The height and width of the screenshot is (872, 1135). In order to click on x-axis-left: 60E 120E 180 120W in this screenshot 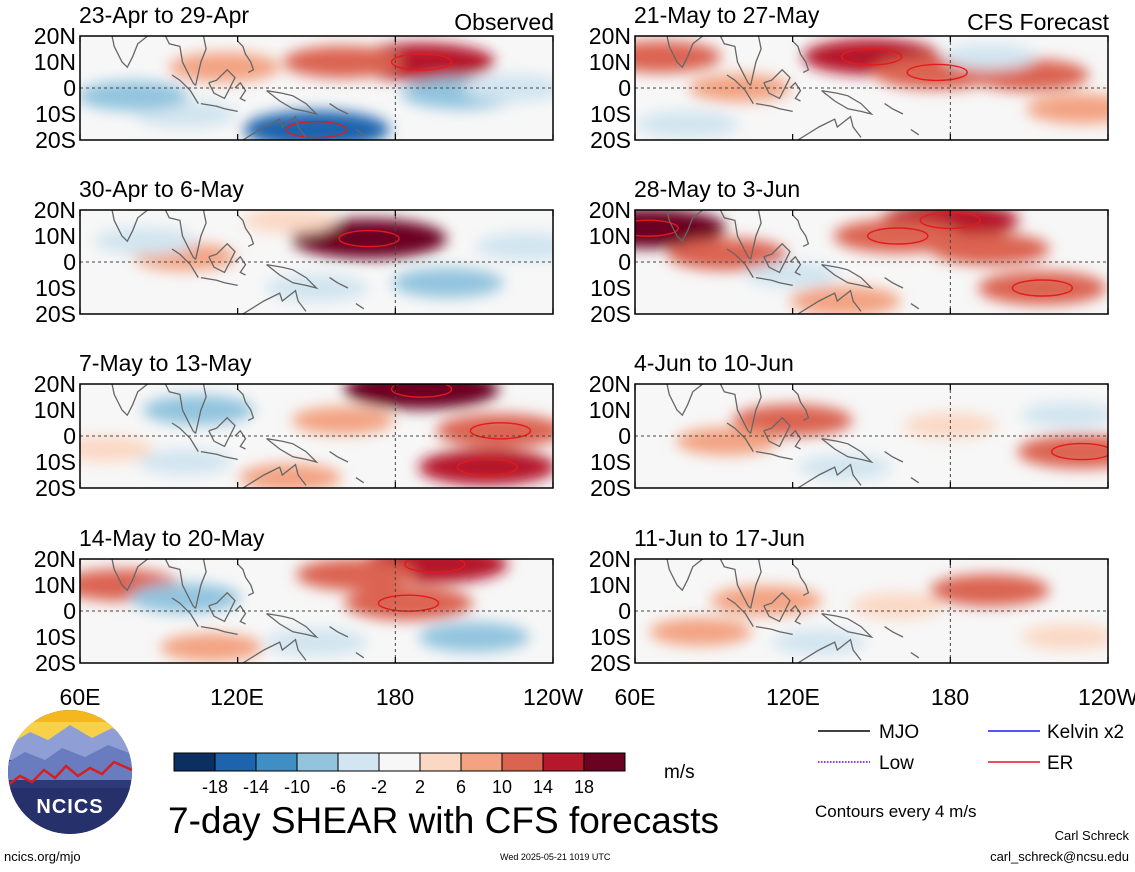, I will do `click(322, 697)`.